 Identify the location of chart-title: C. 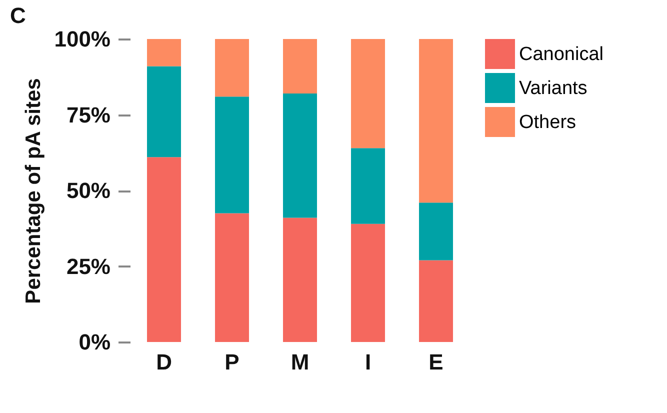
(18, 15).